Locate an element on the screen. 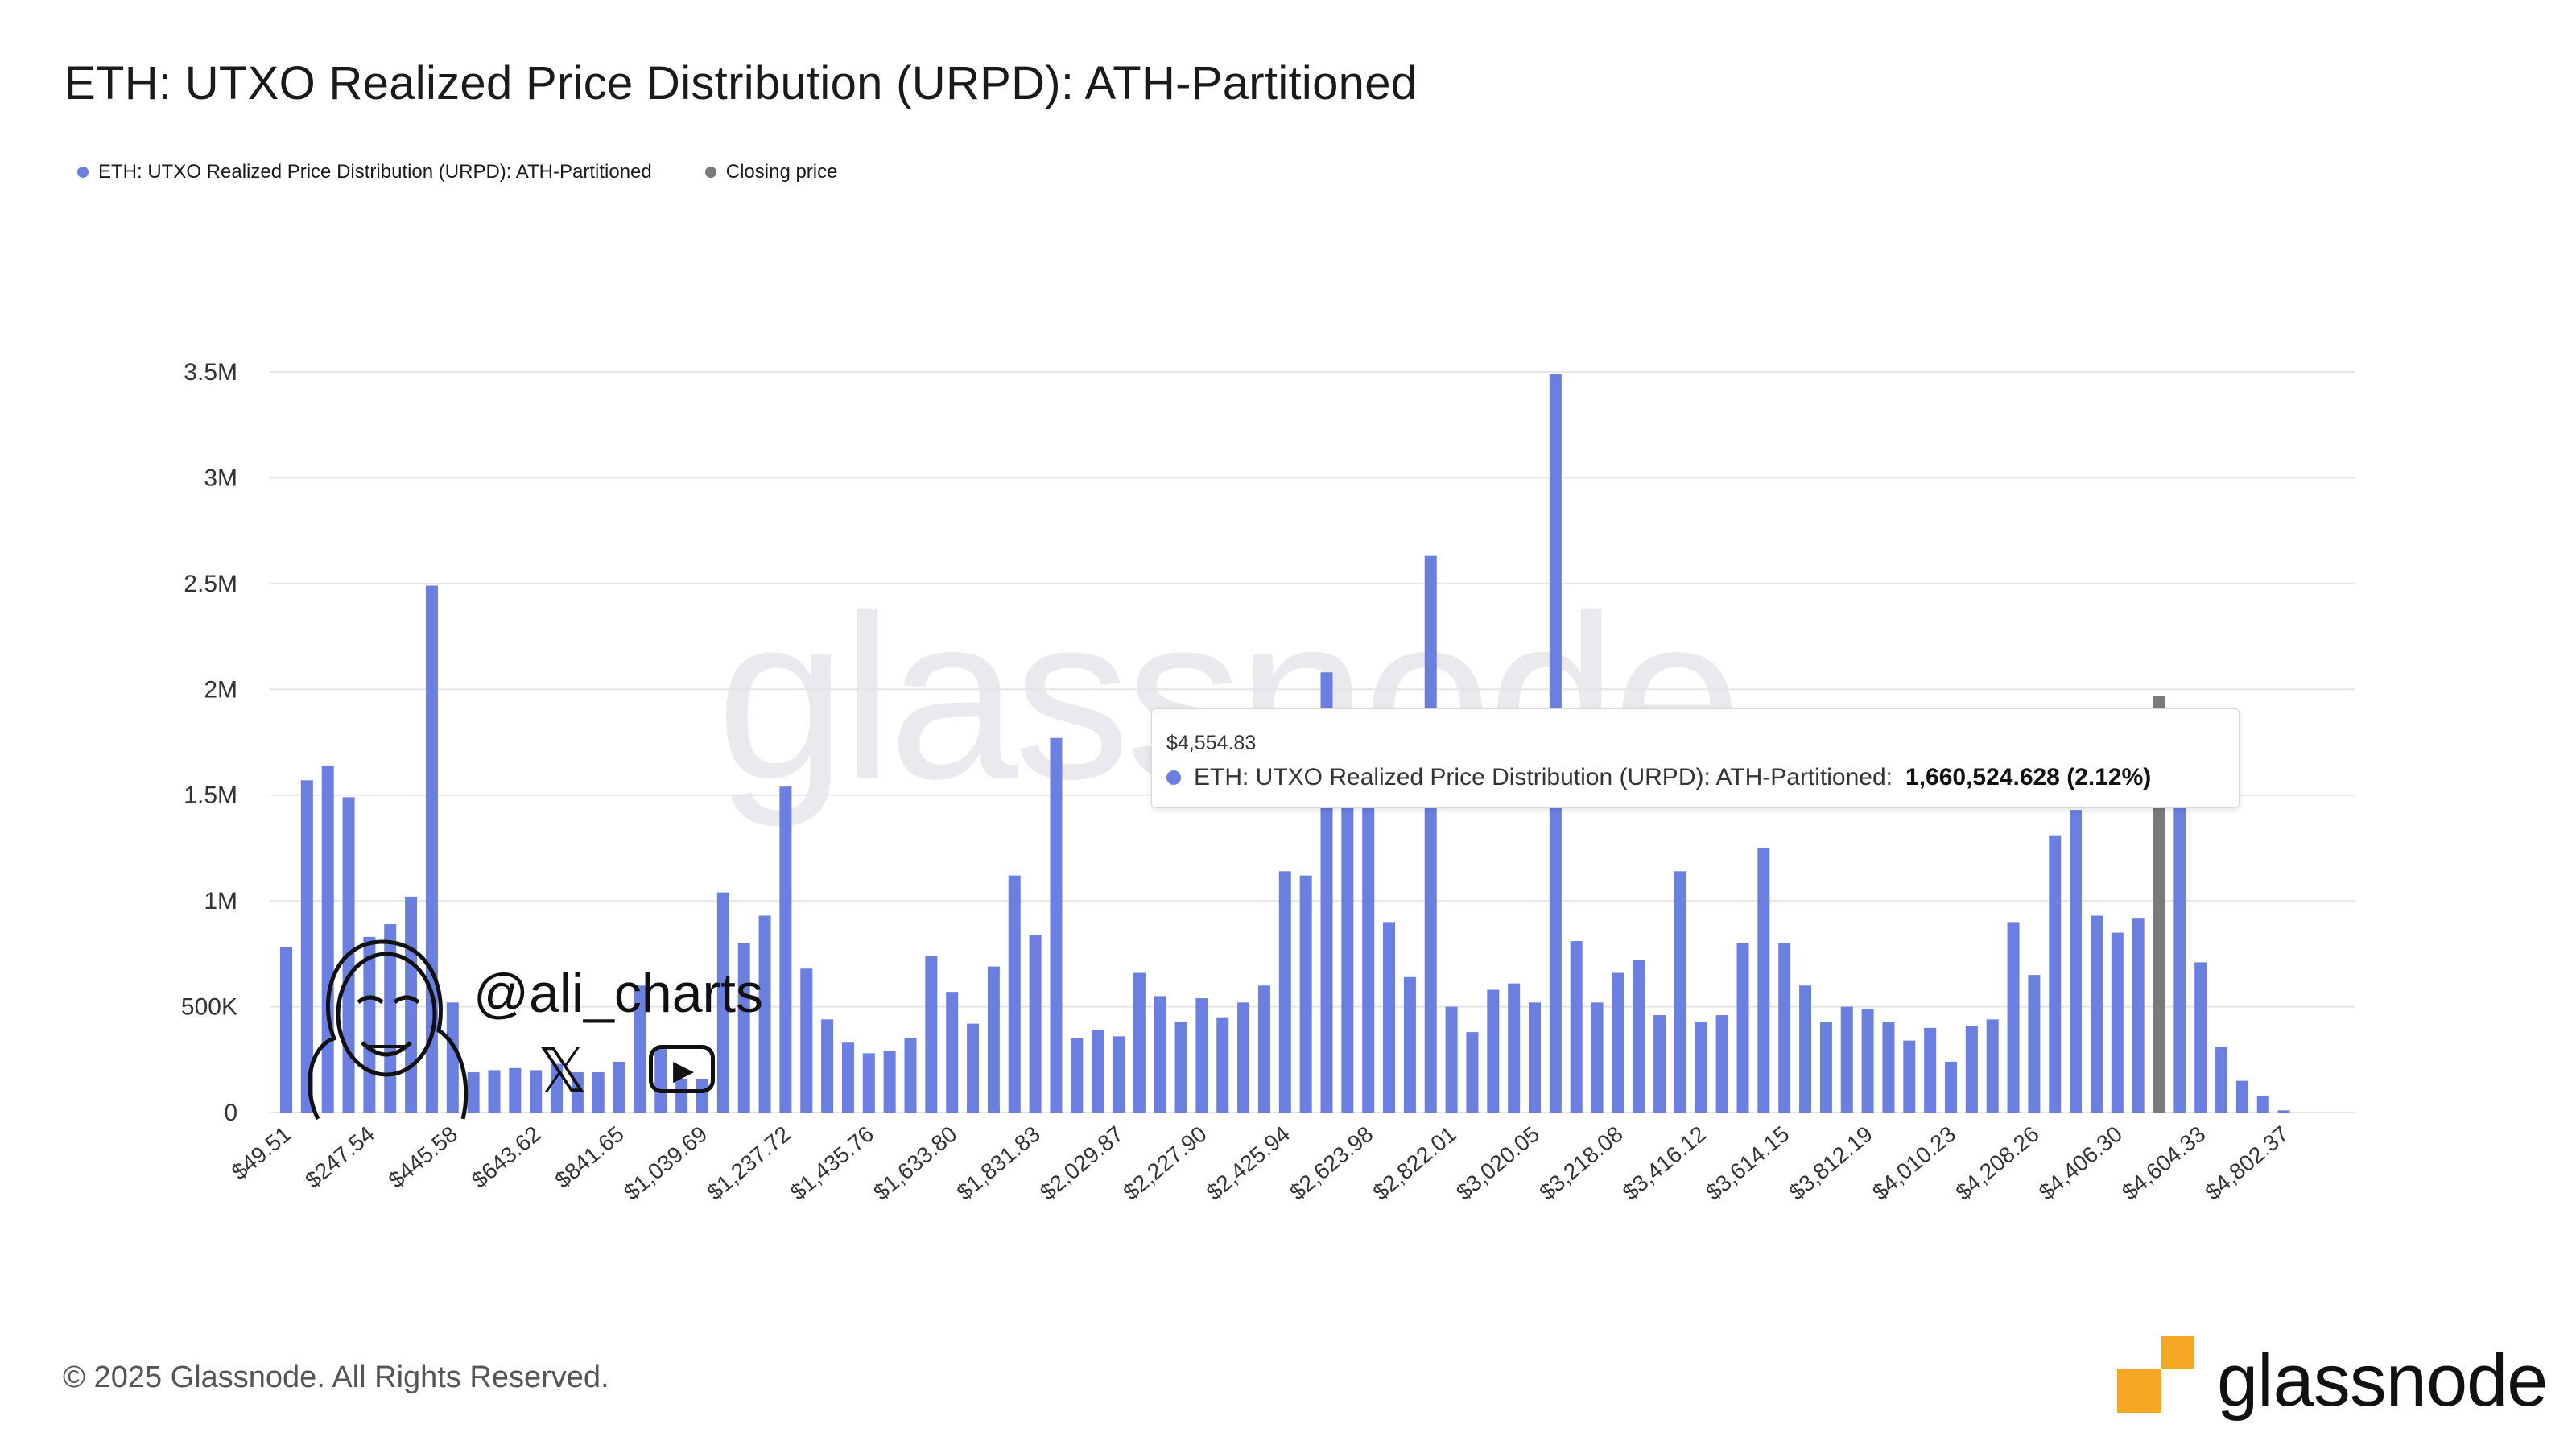  glassnode-logo-icon is located at coordinates (2155, 1374).